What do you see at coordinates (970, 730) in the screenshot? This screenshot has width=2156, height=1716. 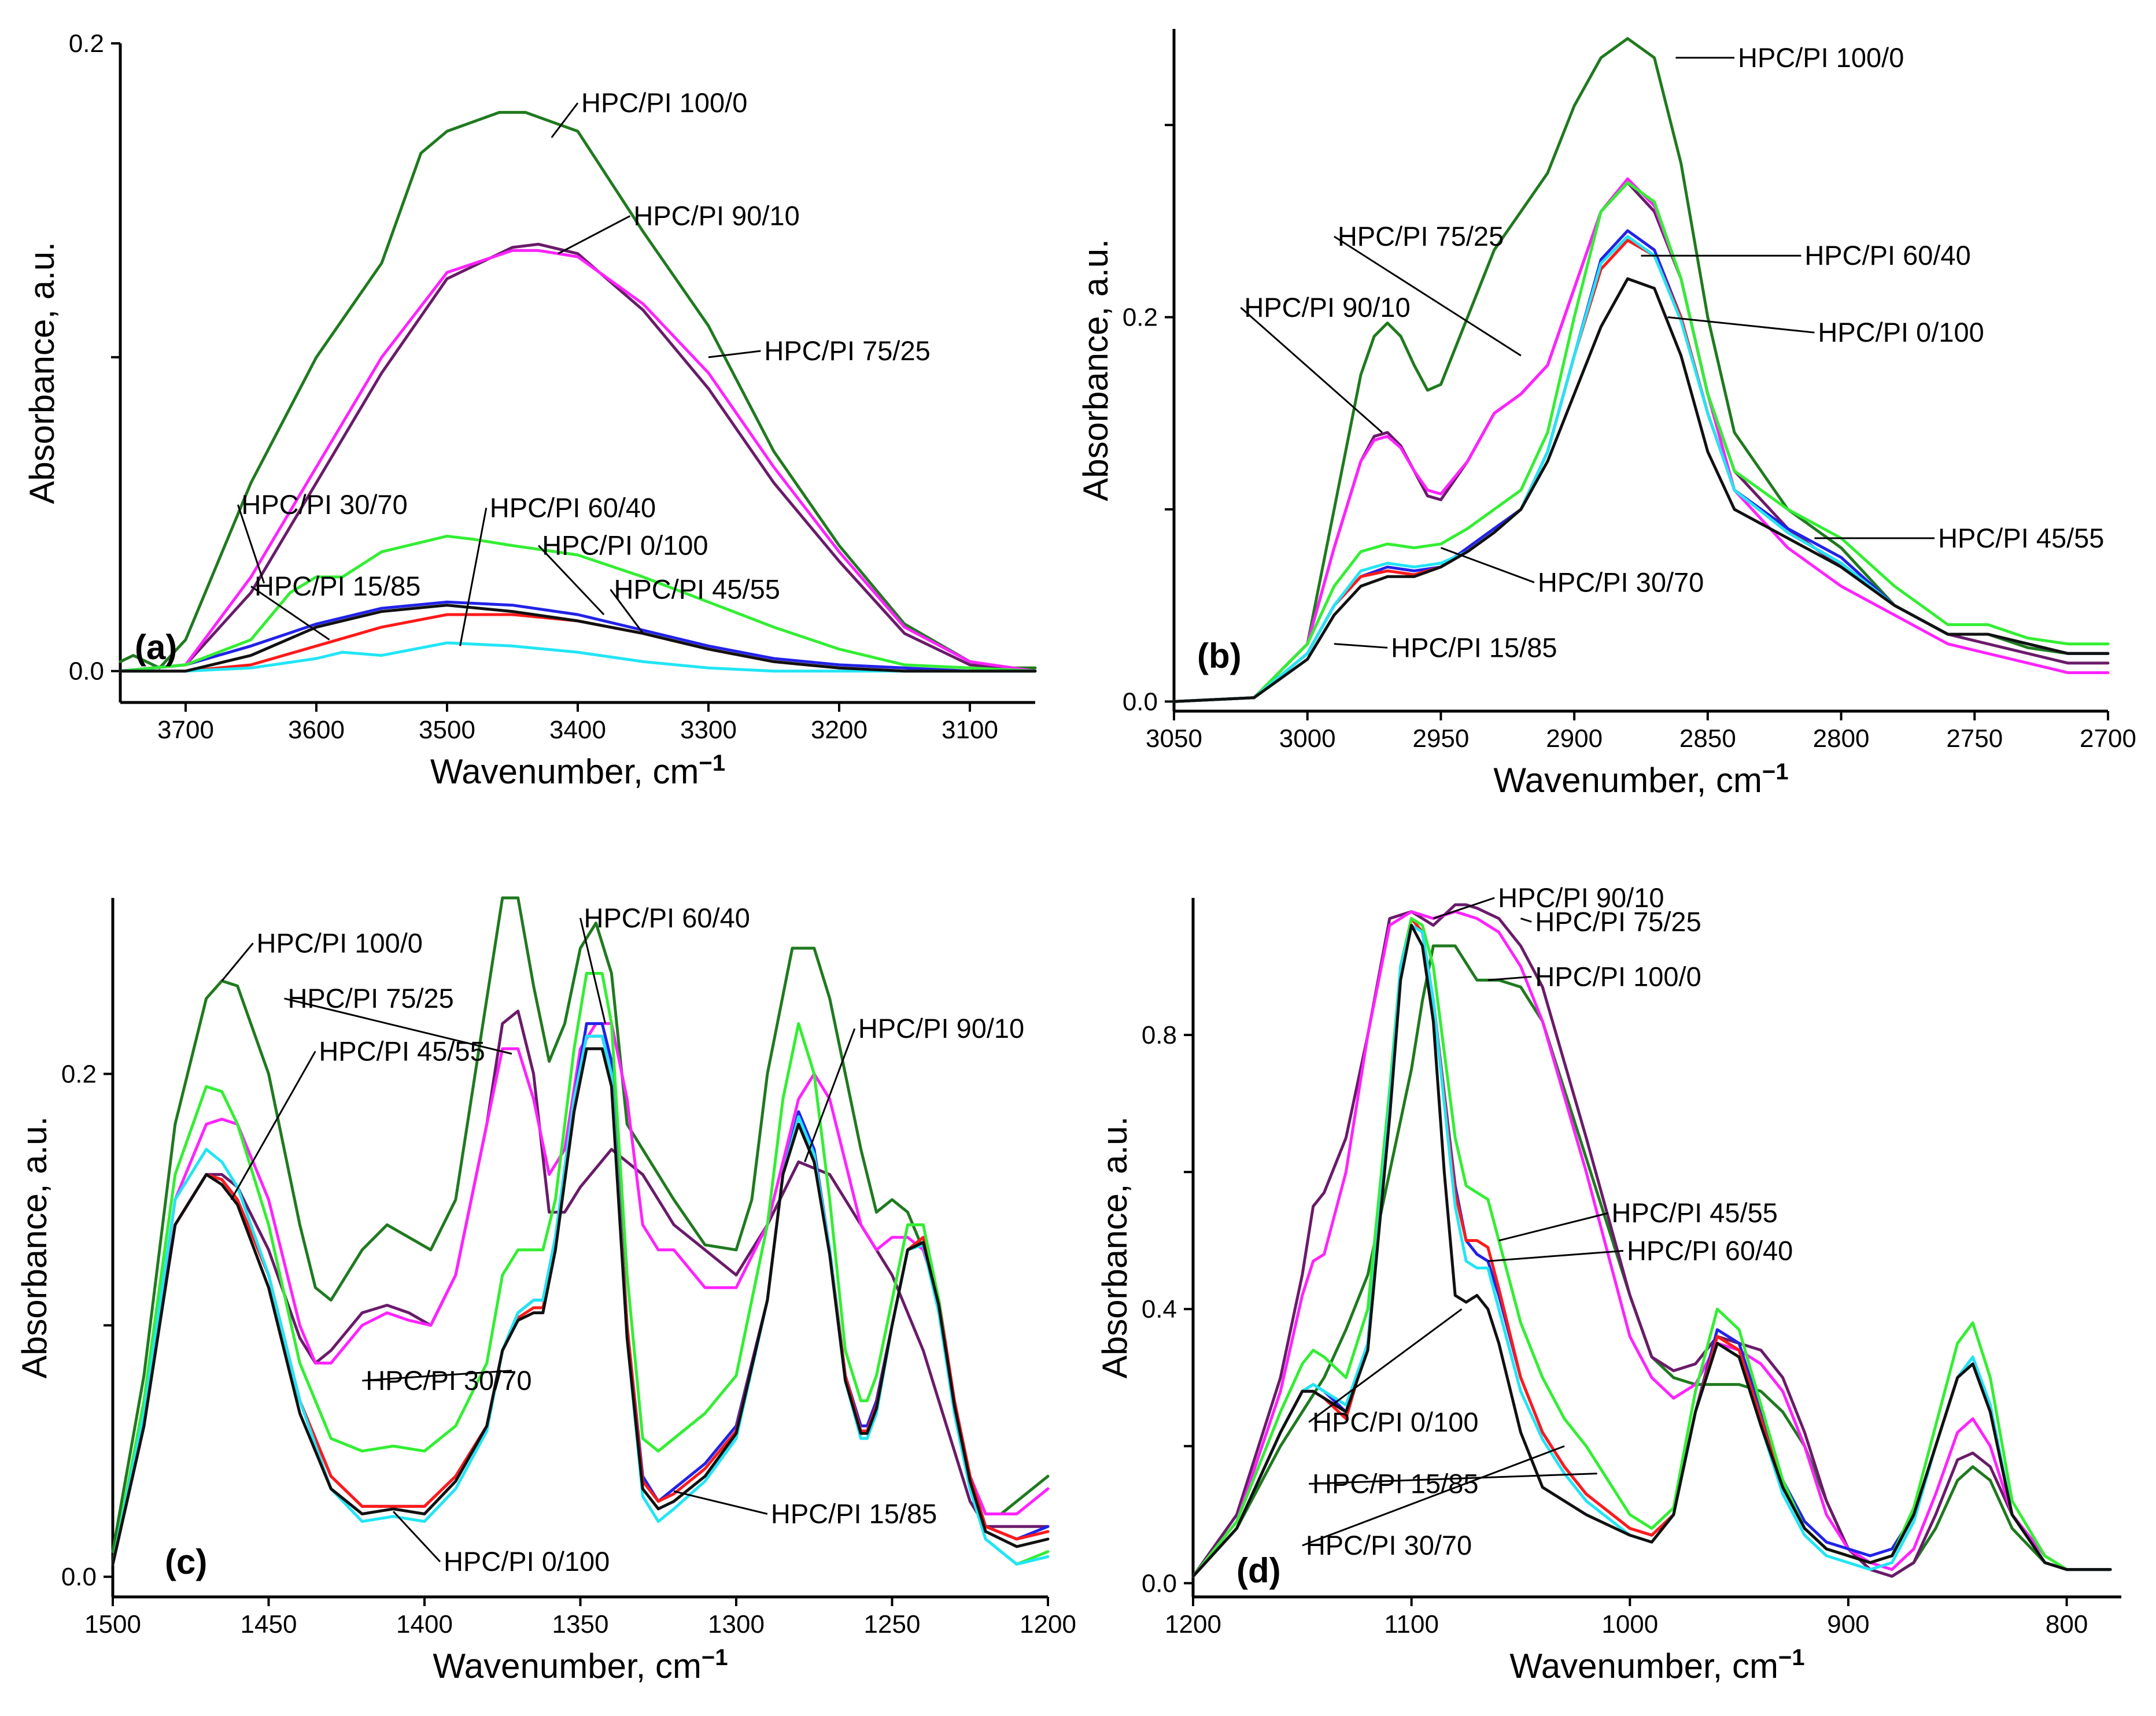 I see `x-tick-label: 3100` at bounding box center [970, 730].